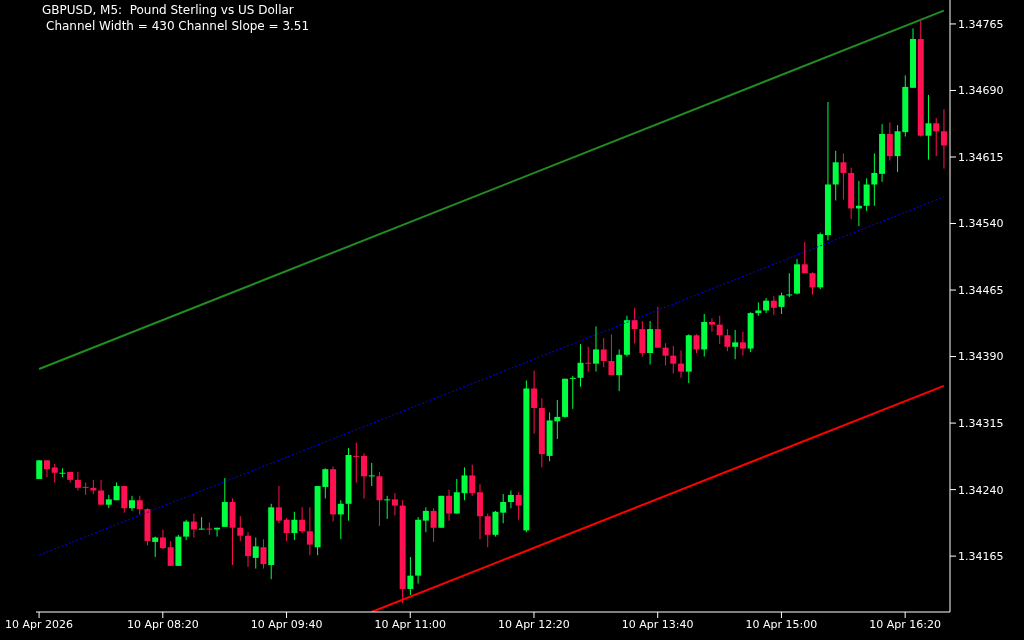 Image resolution: width=1024 pixels, height=640 pixels. Describe the element at coordinates (981, 224) in the screenshot. I see `y-tick-label: 1.34540` at that location.